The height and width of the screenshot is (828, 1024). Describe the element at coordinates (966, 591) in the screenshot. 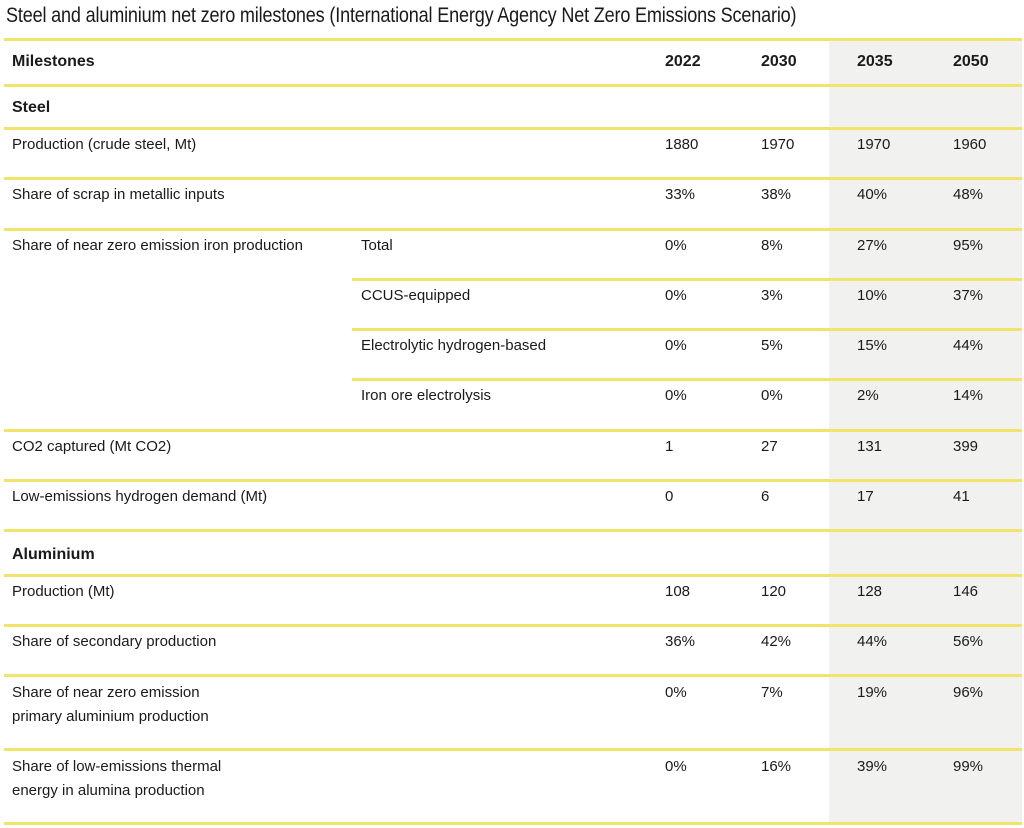

I see `cell-2050: 146` at that location.